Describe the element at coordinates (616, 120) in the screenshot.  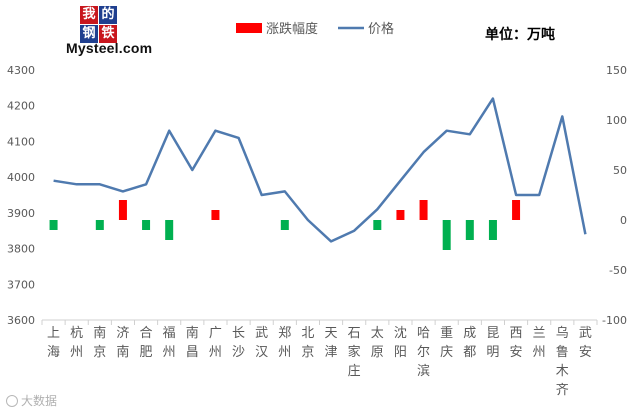
I see `y-right-tick-label: 100` at that location.